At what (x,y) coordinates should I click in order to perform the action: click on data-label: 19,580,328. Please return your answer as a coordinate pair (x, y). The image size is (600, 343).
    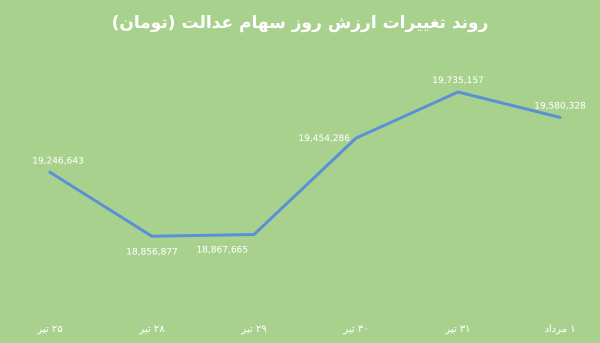
    Looking at the image, I should click on (560, 106).